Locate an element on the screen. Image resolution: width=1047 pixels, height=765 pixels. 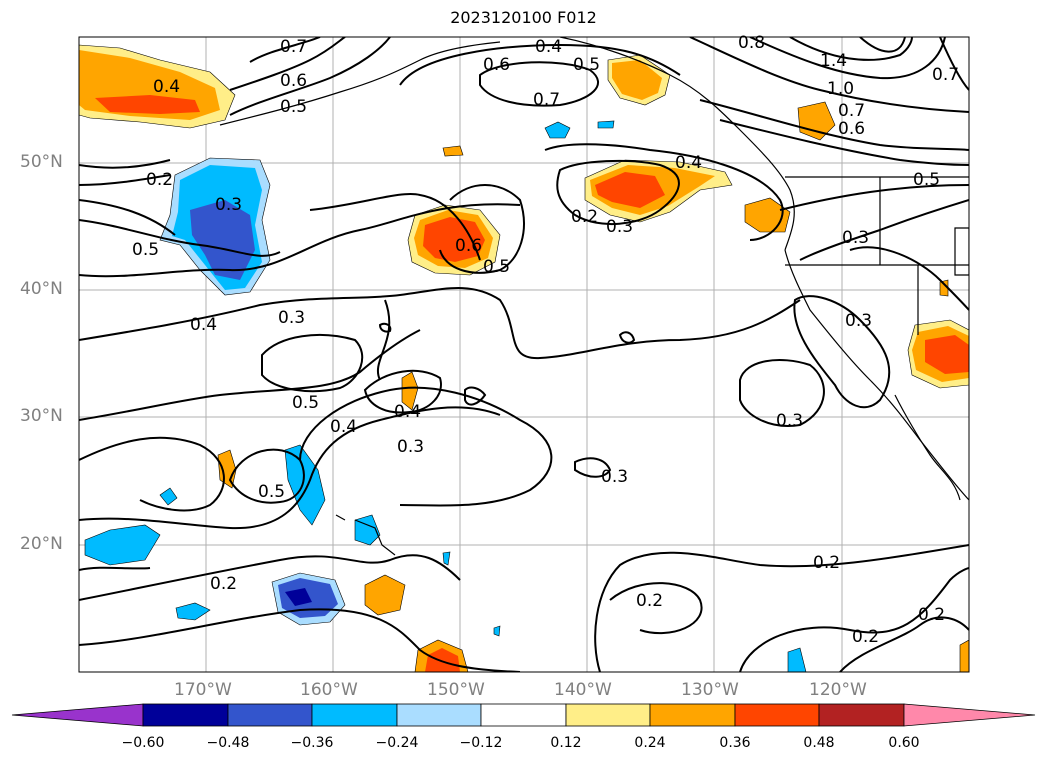
colorbar-extend-min is located at coordinates (77, 715).